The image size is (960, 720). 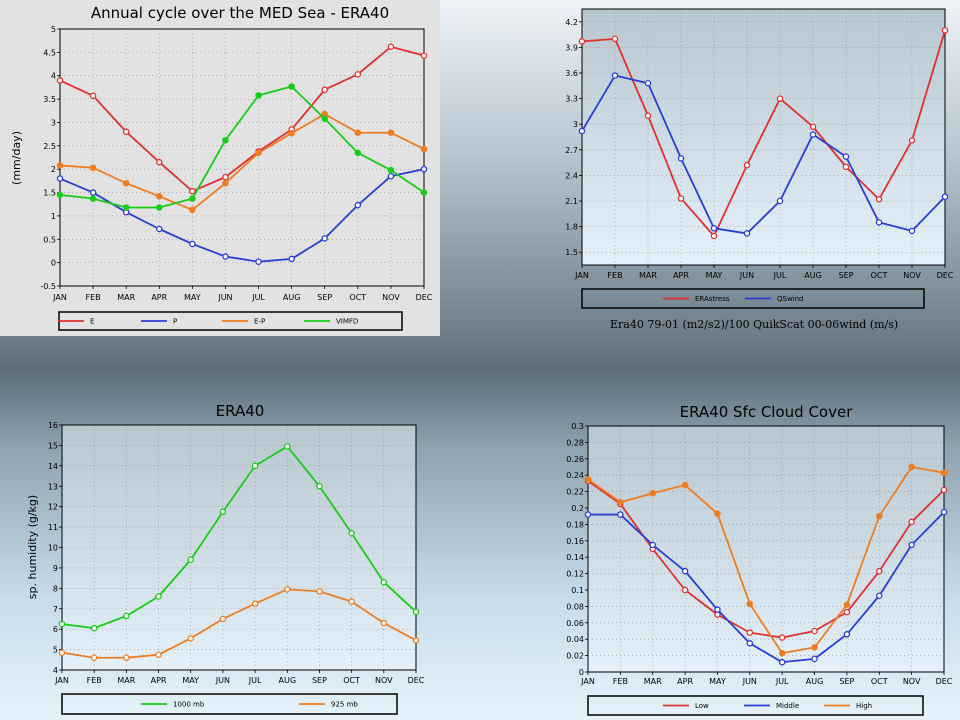 I want to click on series-line-e, so click(x=242, y=119).